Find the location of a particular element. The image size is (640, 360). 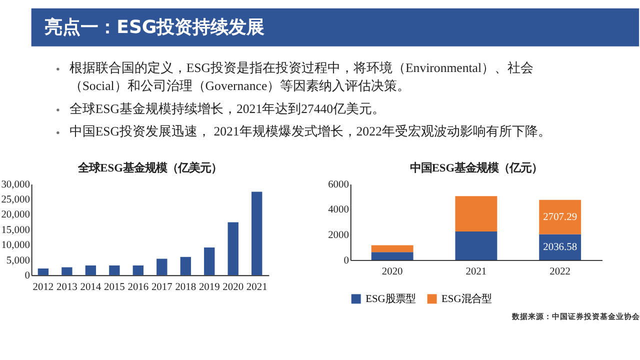

text: 中国ESG投资发展迅速， 2021年规模爆发式增长，2022年受宏观波动影响有所下降。 is located at coordinates (310, 131).